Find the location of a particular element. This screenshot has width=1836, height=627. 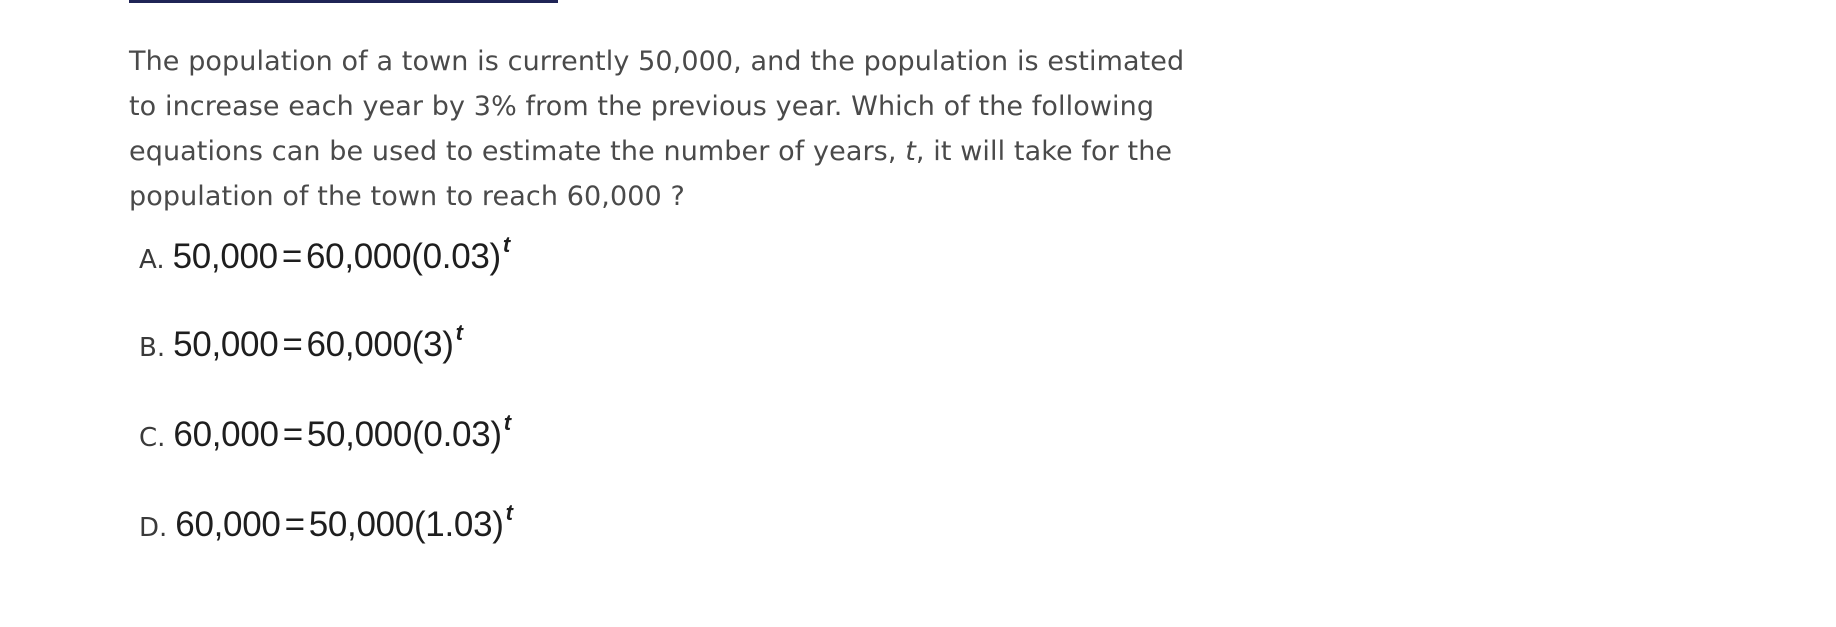

choice-equation: 50,000 = 60,000(0.03)t is located at coordinates (341, 254).